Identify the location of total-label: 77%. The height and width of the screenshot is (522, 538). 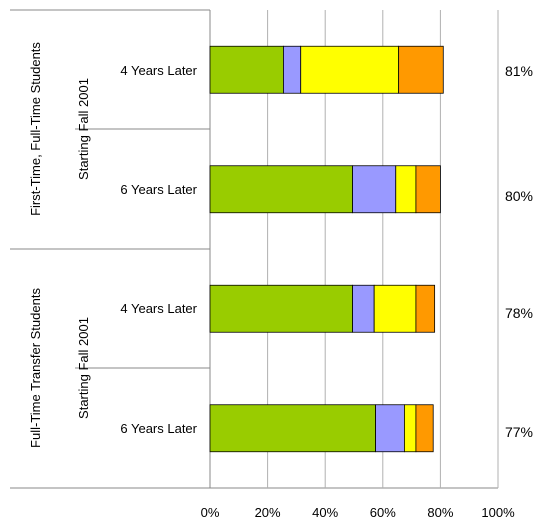
(519, 432).